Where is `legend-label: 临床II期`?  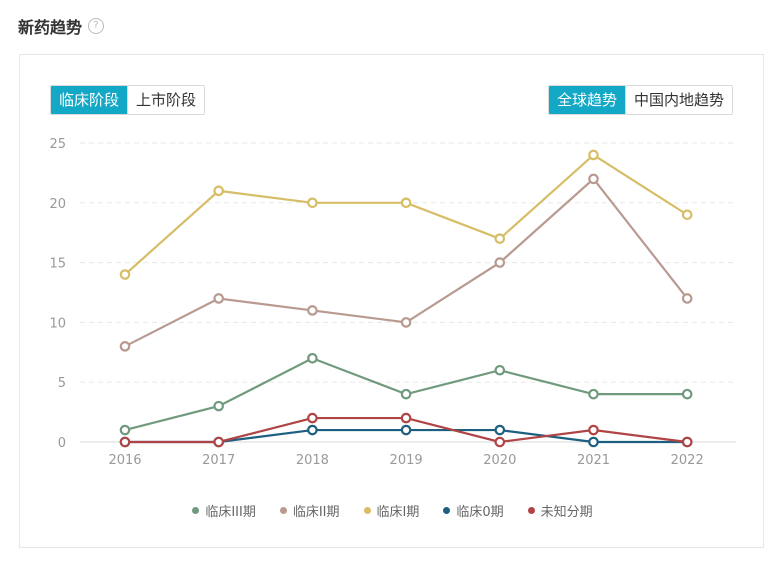 legend-label: 临床II期 is located at coordinates (316, 512).